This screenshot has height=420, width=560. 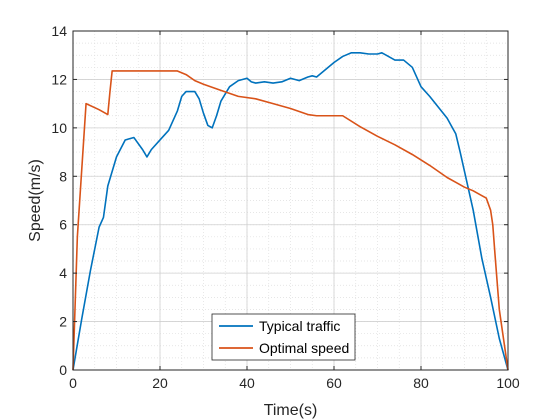 What do you see at coordinates (160, 383) in the screenshot?
I see `x-tick-label: 20` at bounding box center [160, 383].